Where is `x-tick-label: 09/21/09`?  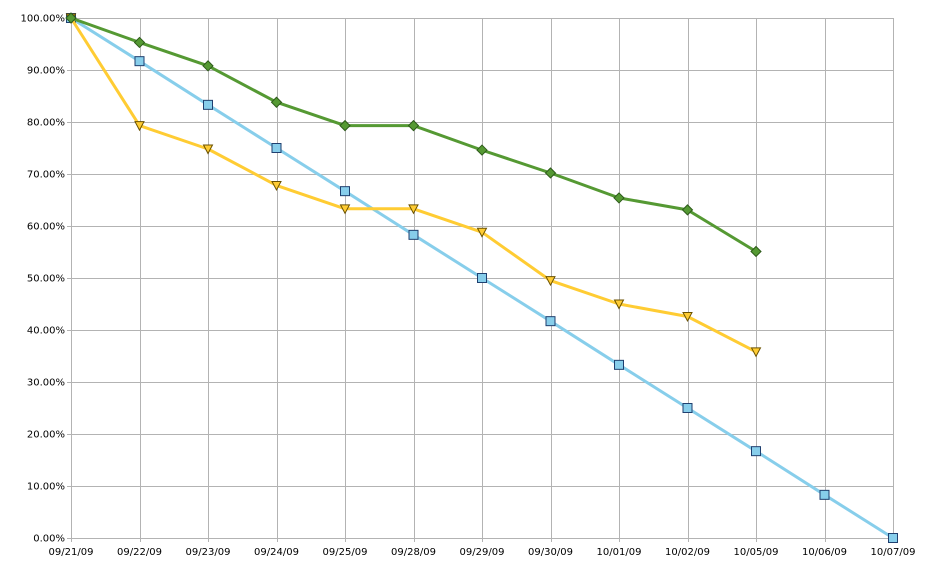
x-tick-label: 09/21/09 is located at coordinates (71, 552).